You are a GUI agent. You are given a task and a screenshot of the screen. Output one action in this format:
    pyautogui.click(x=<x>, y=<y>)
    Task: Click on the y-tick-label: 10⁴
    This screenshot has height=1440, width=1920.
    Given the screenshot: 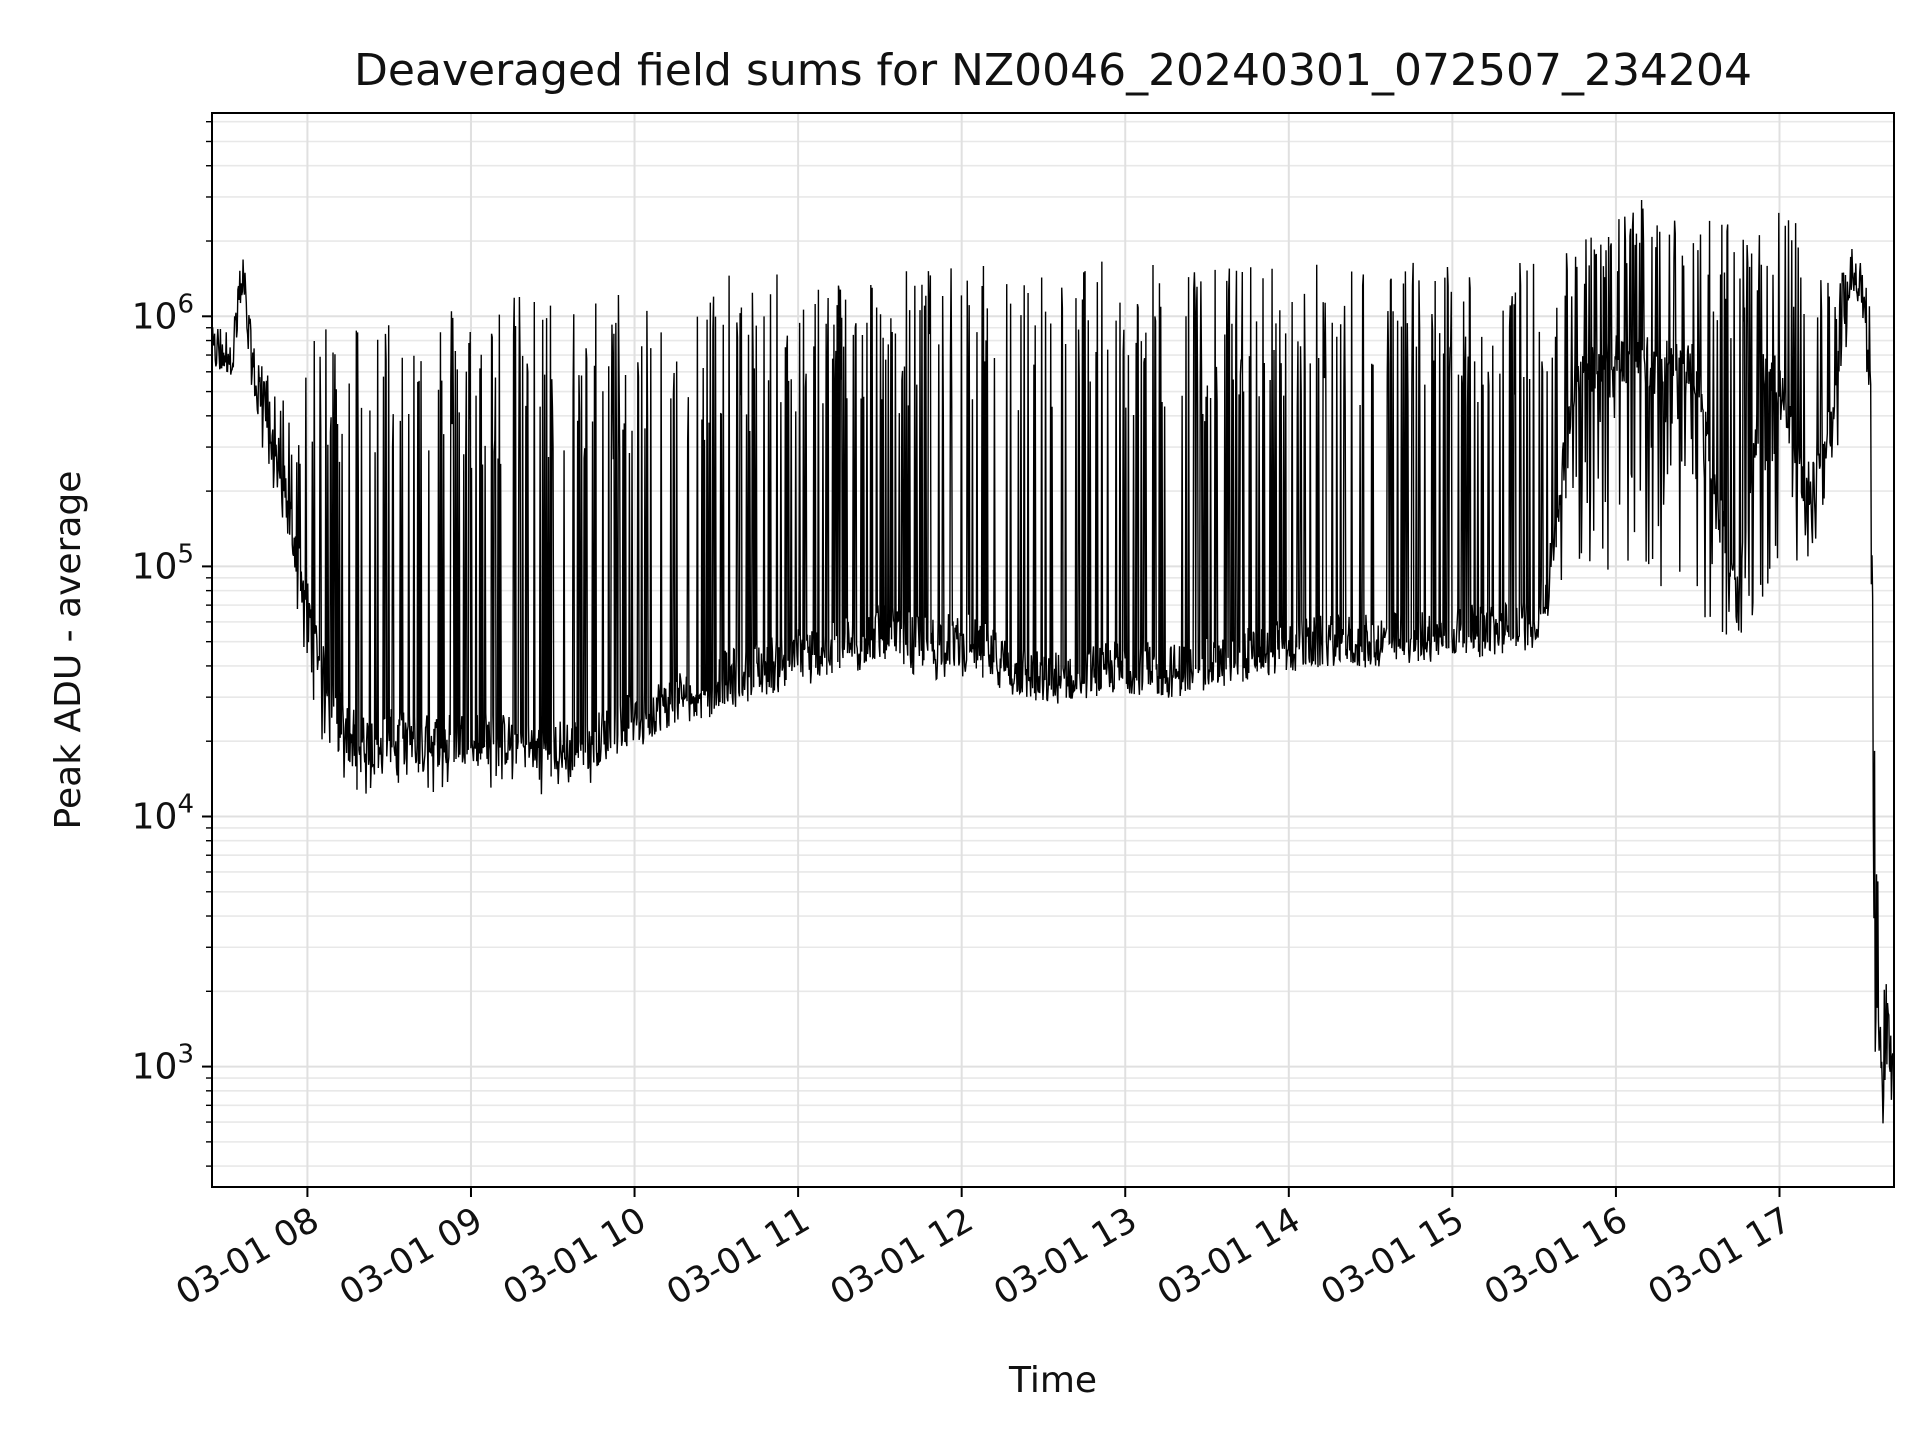 What is the action you would take?
    pyautogui.click(x=163, y=813)
    